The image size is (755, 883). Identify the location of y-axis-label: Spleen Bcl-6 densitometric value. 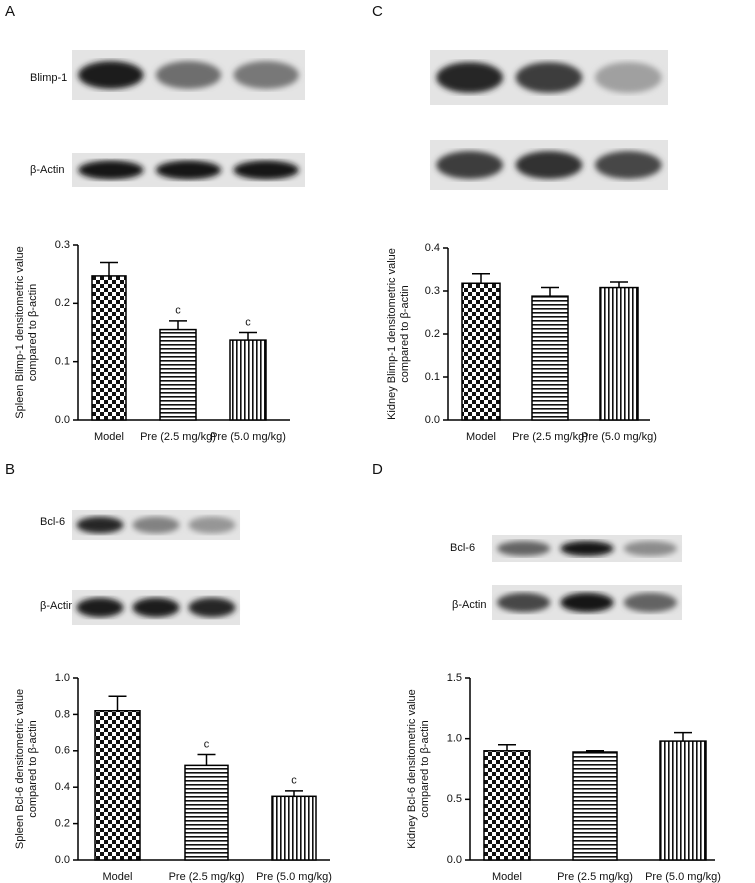
(20, 769).